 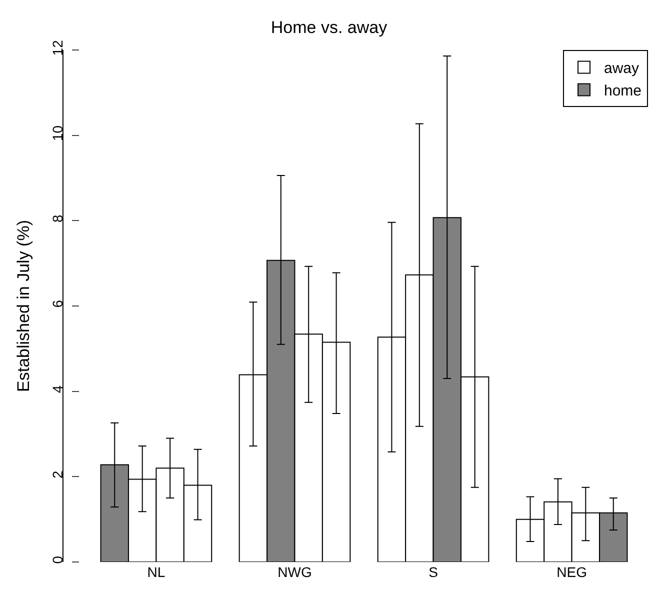 What do you see at coordinates (57, 560) in the screenshot?
I see `y-tick-label: 0` at bounding box center [57, 560].